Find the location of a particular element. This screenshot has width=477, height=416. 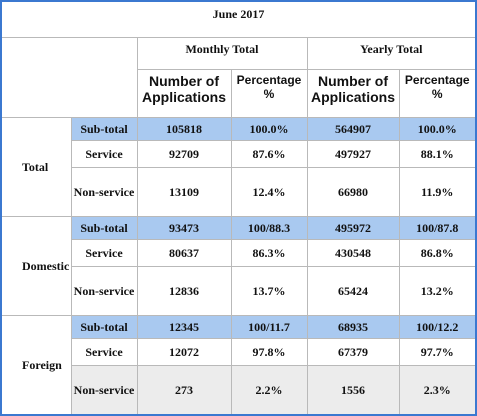

value-cell: 80637 is located at coordinates (184, 253).